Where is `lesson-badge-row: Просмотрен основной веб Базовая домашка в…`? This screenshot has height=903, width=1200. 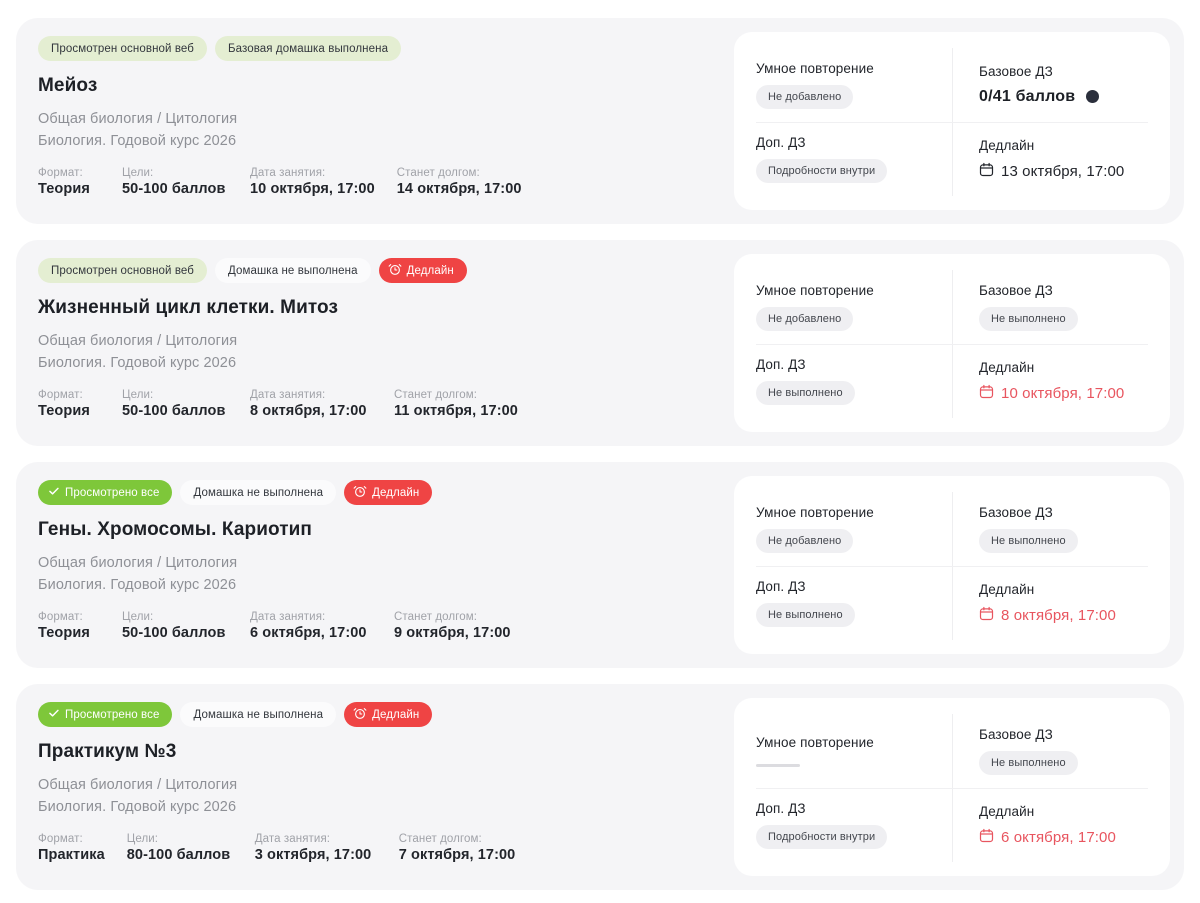
lesson-badge-row: Просмотрен основной веб Базовая домашка в… is located at coordinates (376, 48).